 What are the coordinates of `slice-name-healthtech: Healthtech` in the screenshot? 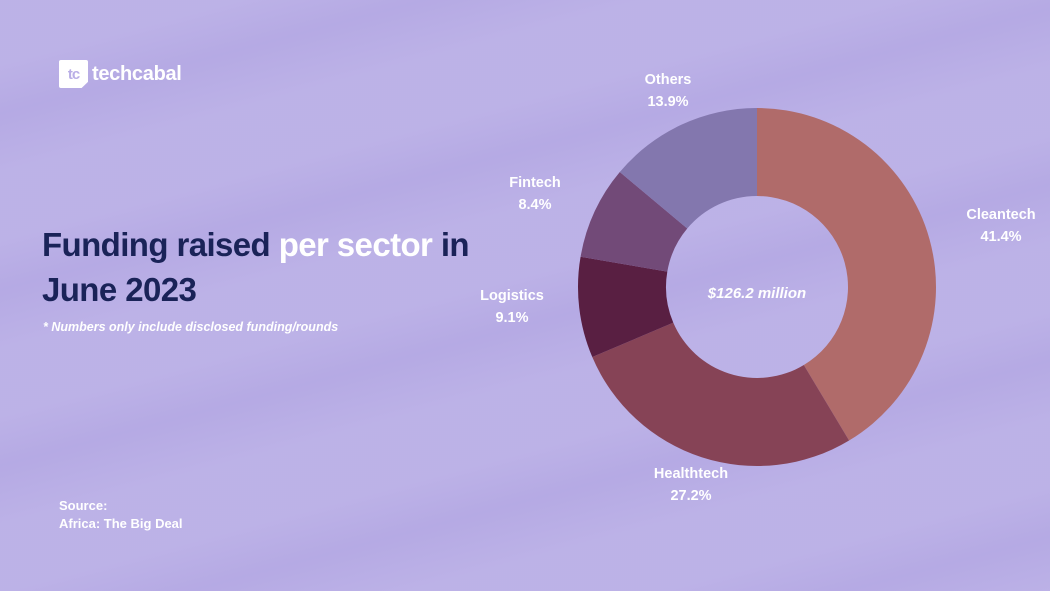 It's located at (691, 474).